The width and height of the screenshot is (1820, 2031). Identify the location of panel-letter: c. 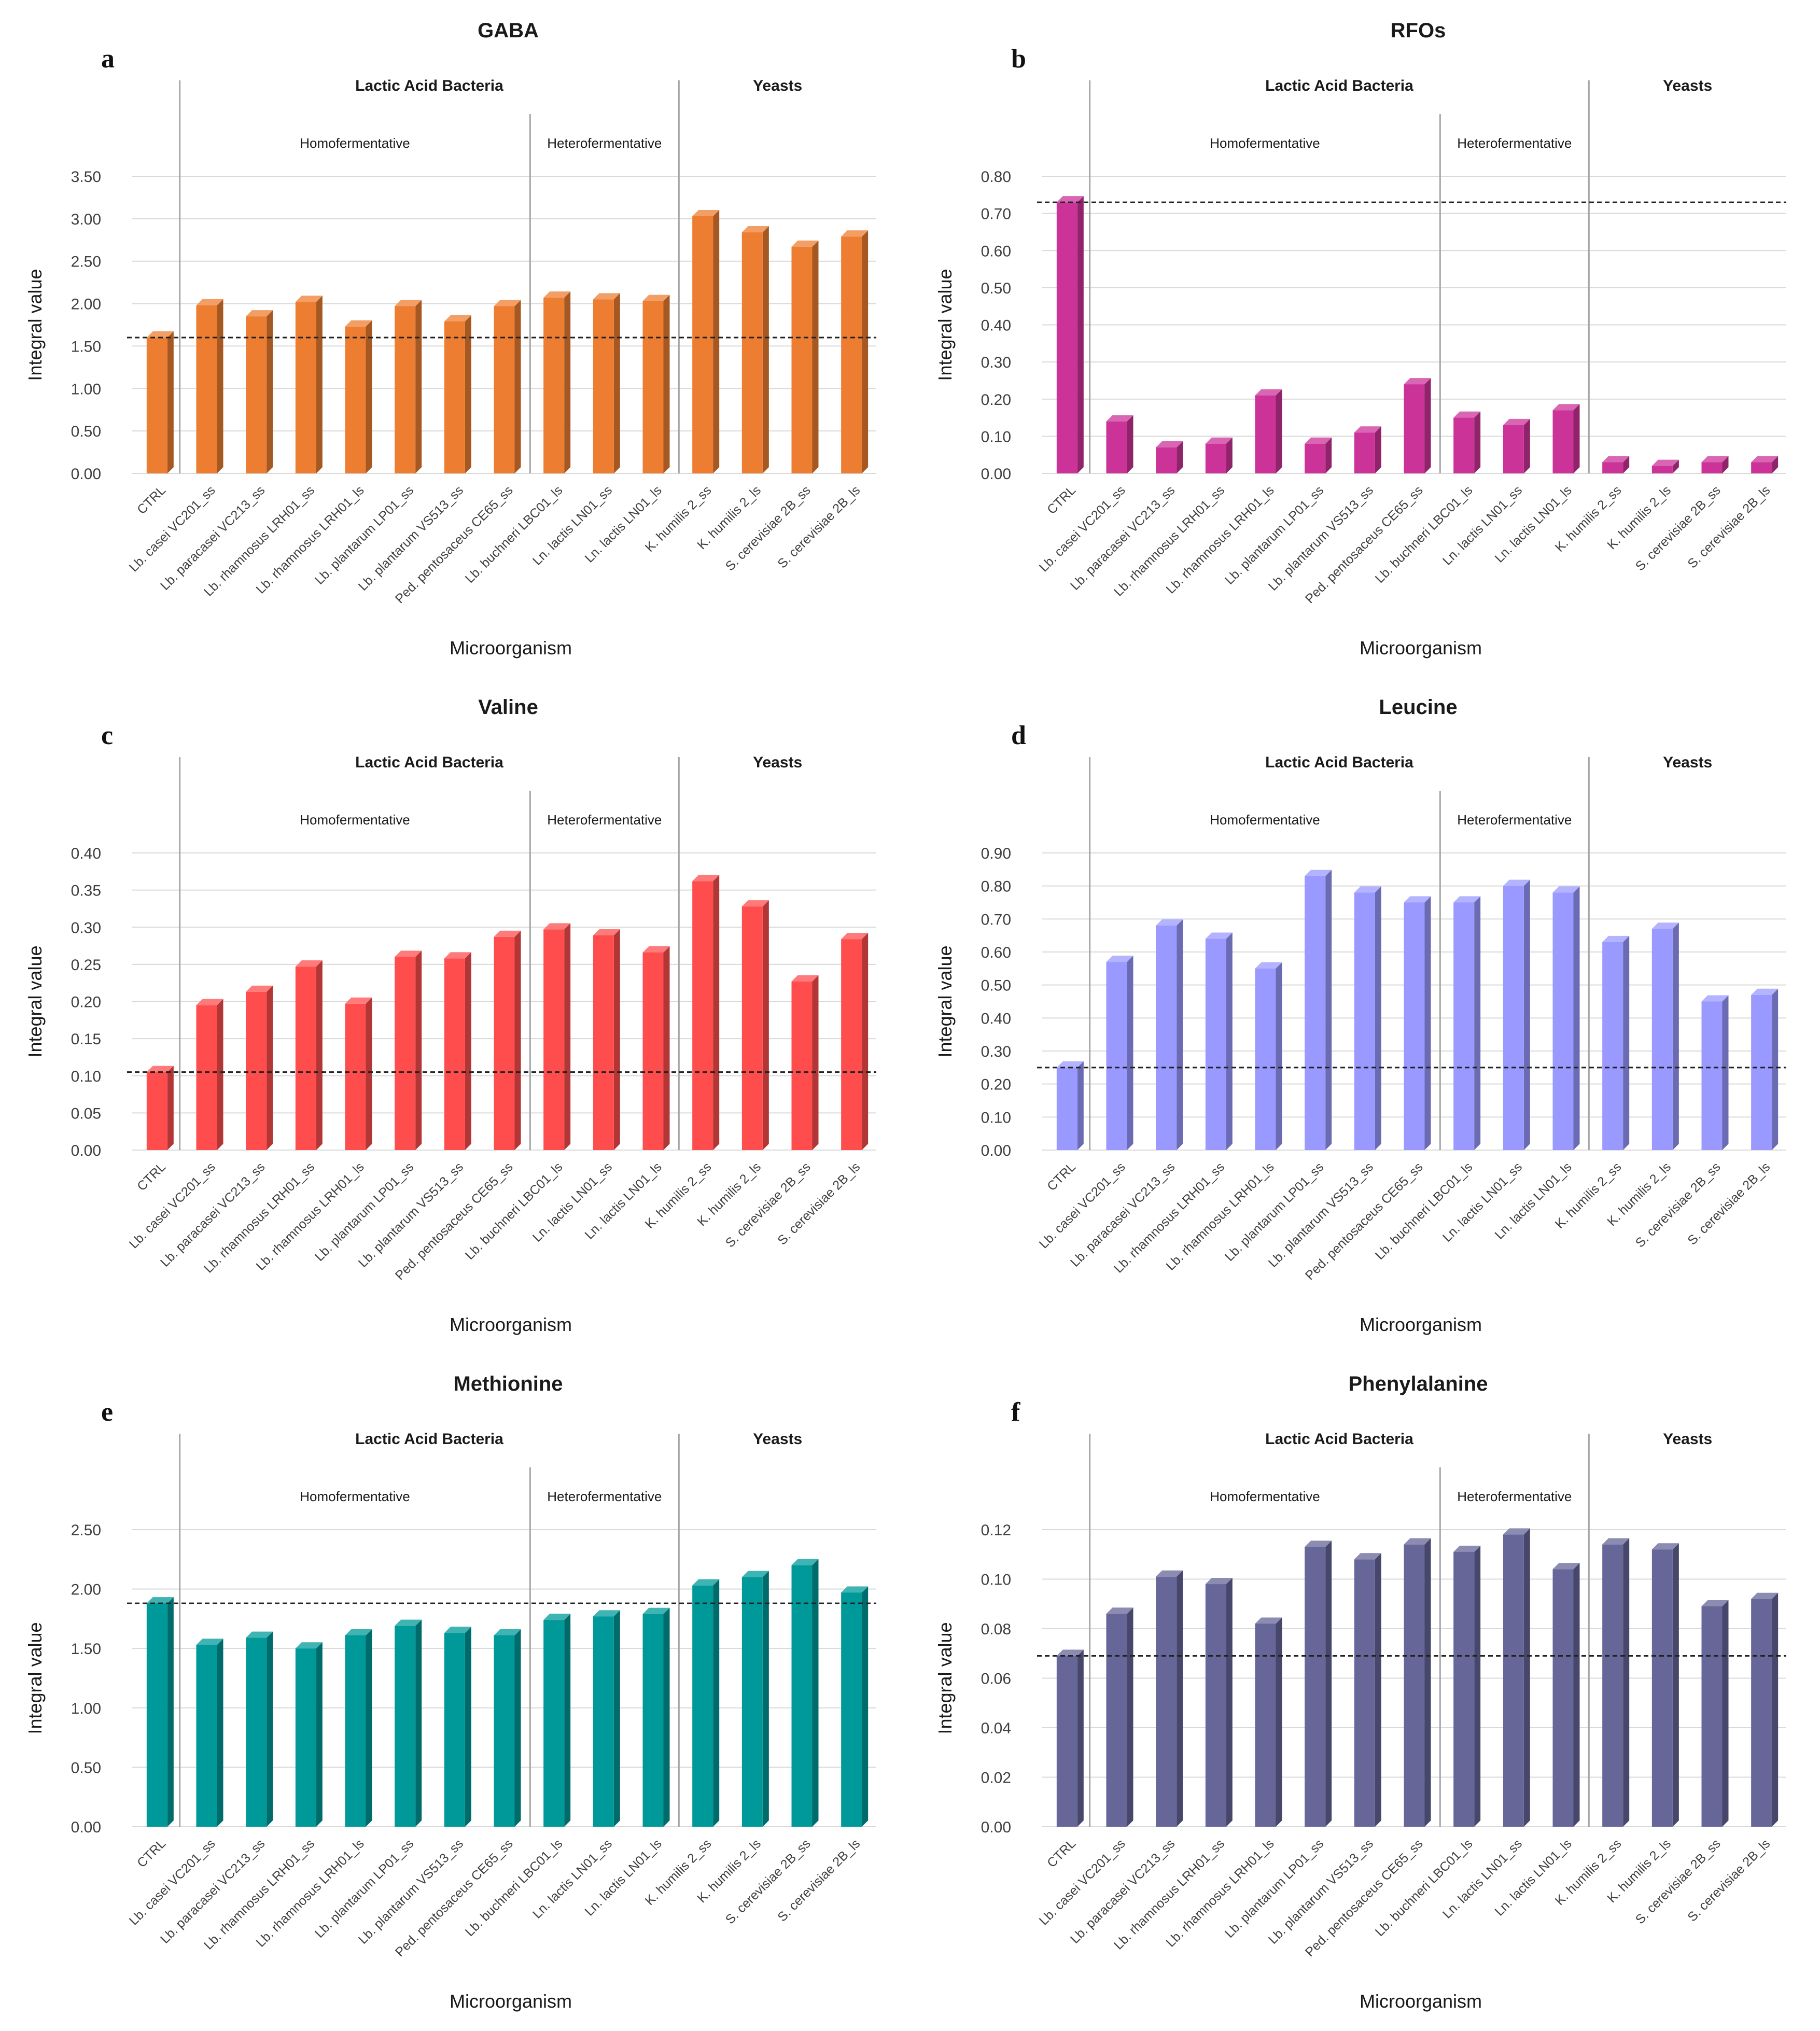
(107, 736).